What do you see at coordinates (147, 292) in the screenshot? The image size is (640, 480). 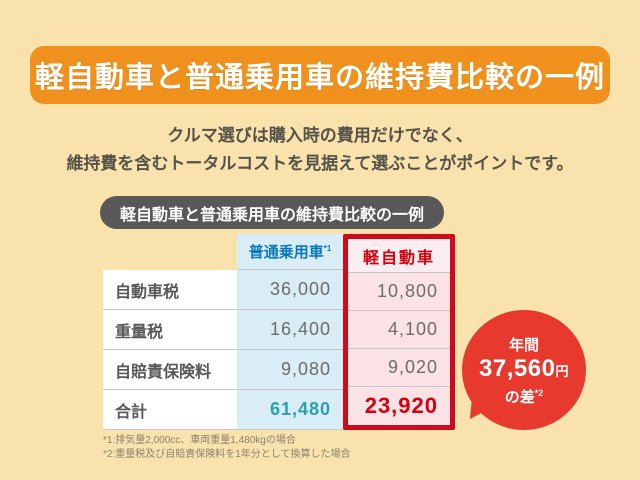 I see `row-label-automobile-tax: 自動車税` at bounding box center [147, 292].